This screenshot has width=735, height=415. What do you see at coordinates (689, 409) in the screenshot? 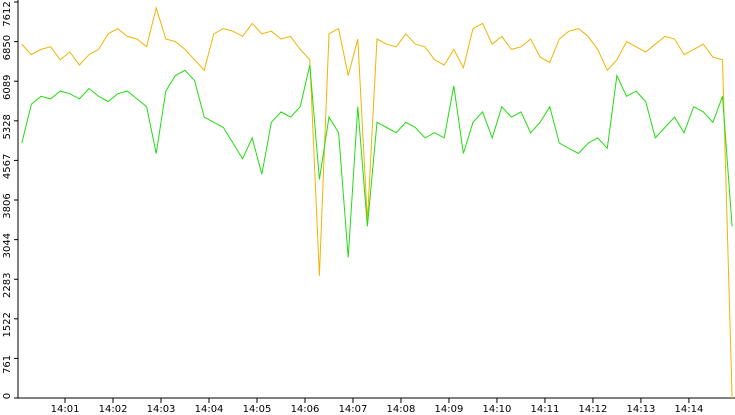
I see `x-tick-label: 14:14` at bounding box center [689, 409].